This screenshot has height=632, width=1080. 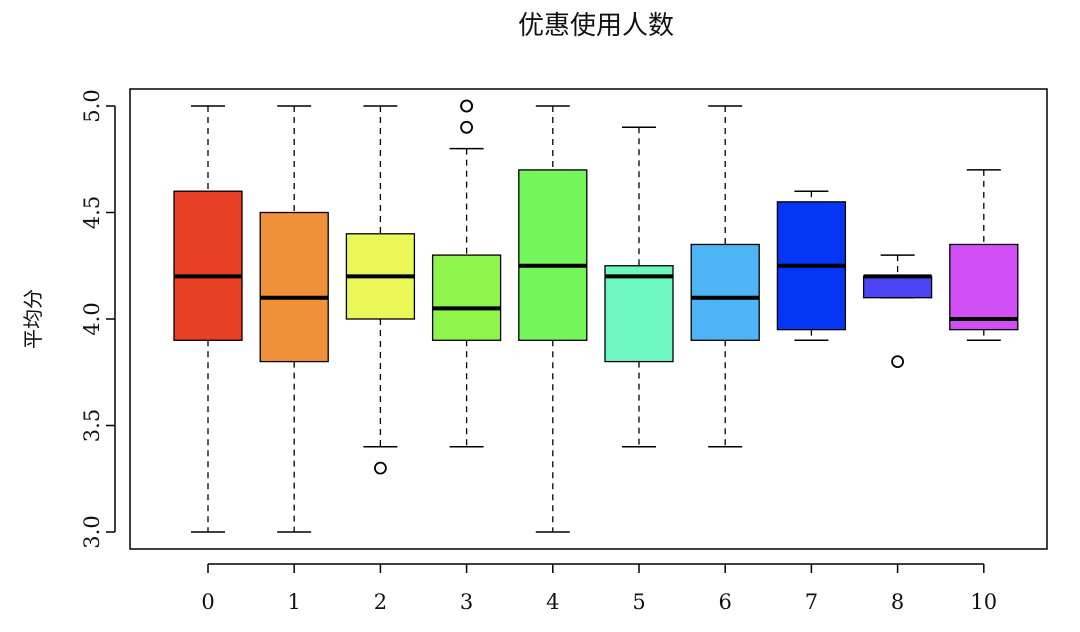 What do you see at coordinates (294, 602) in the screenshot?
I see `x-tick-label: 1` at bounding box center [294, 602].